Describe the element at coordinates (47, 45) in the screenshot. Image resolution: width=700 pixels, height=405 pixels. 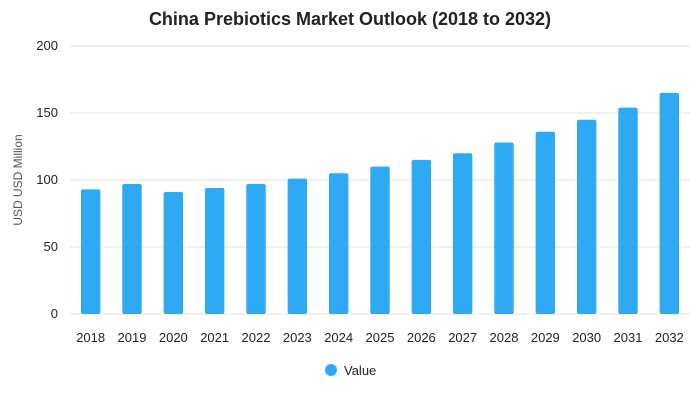
I see `y-tick-label: 200` at that location.